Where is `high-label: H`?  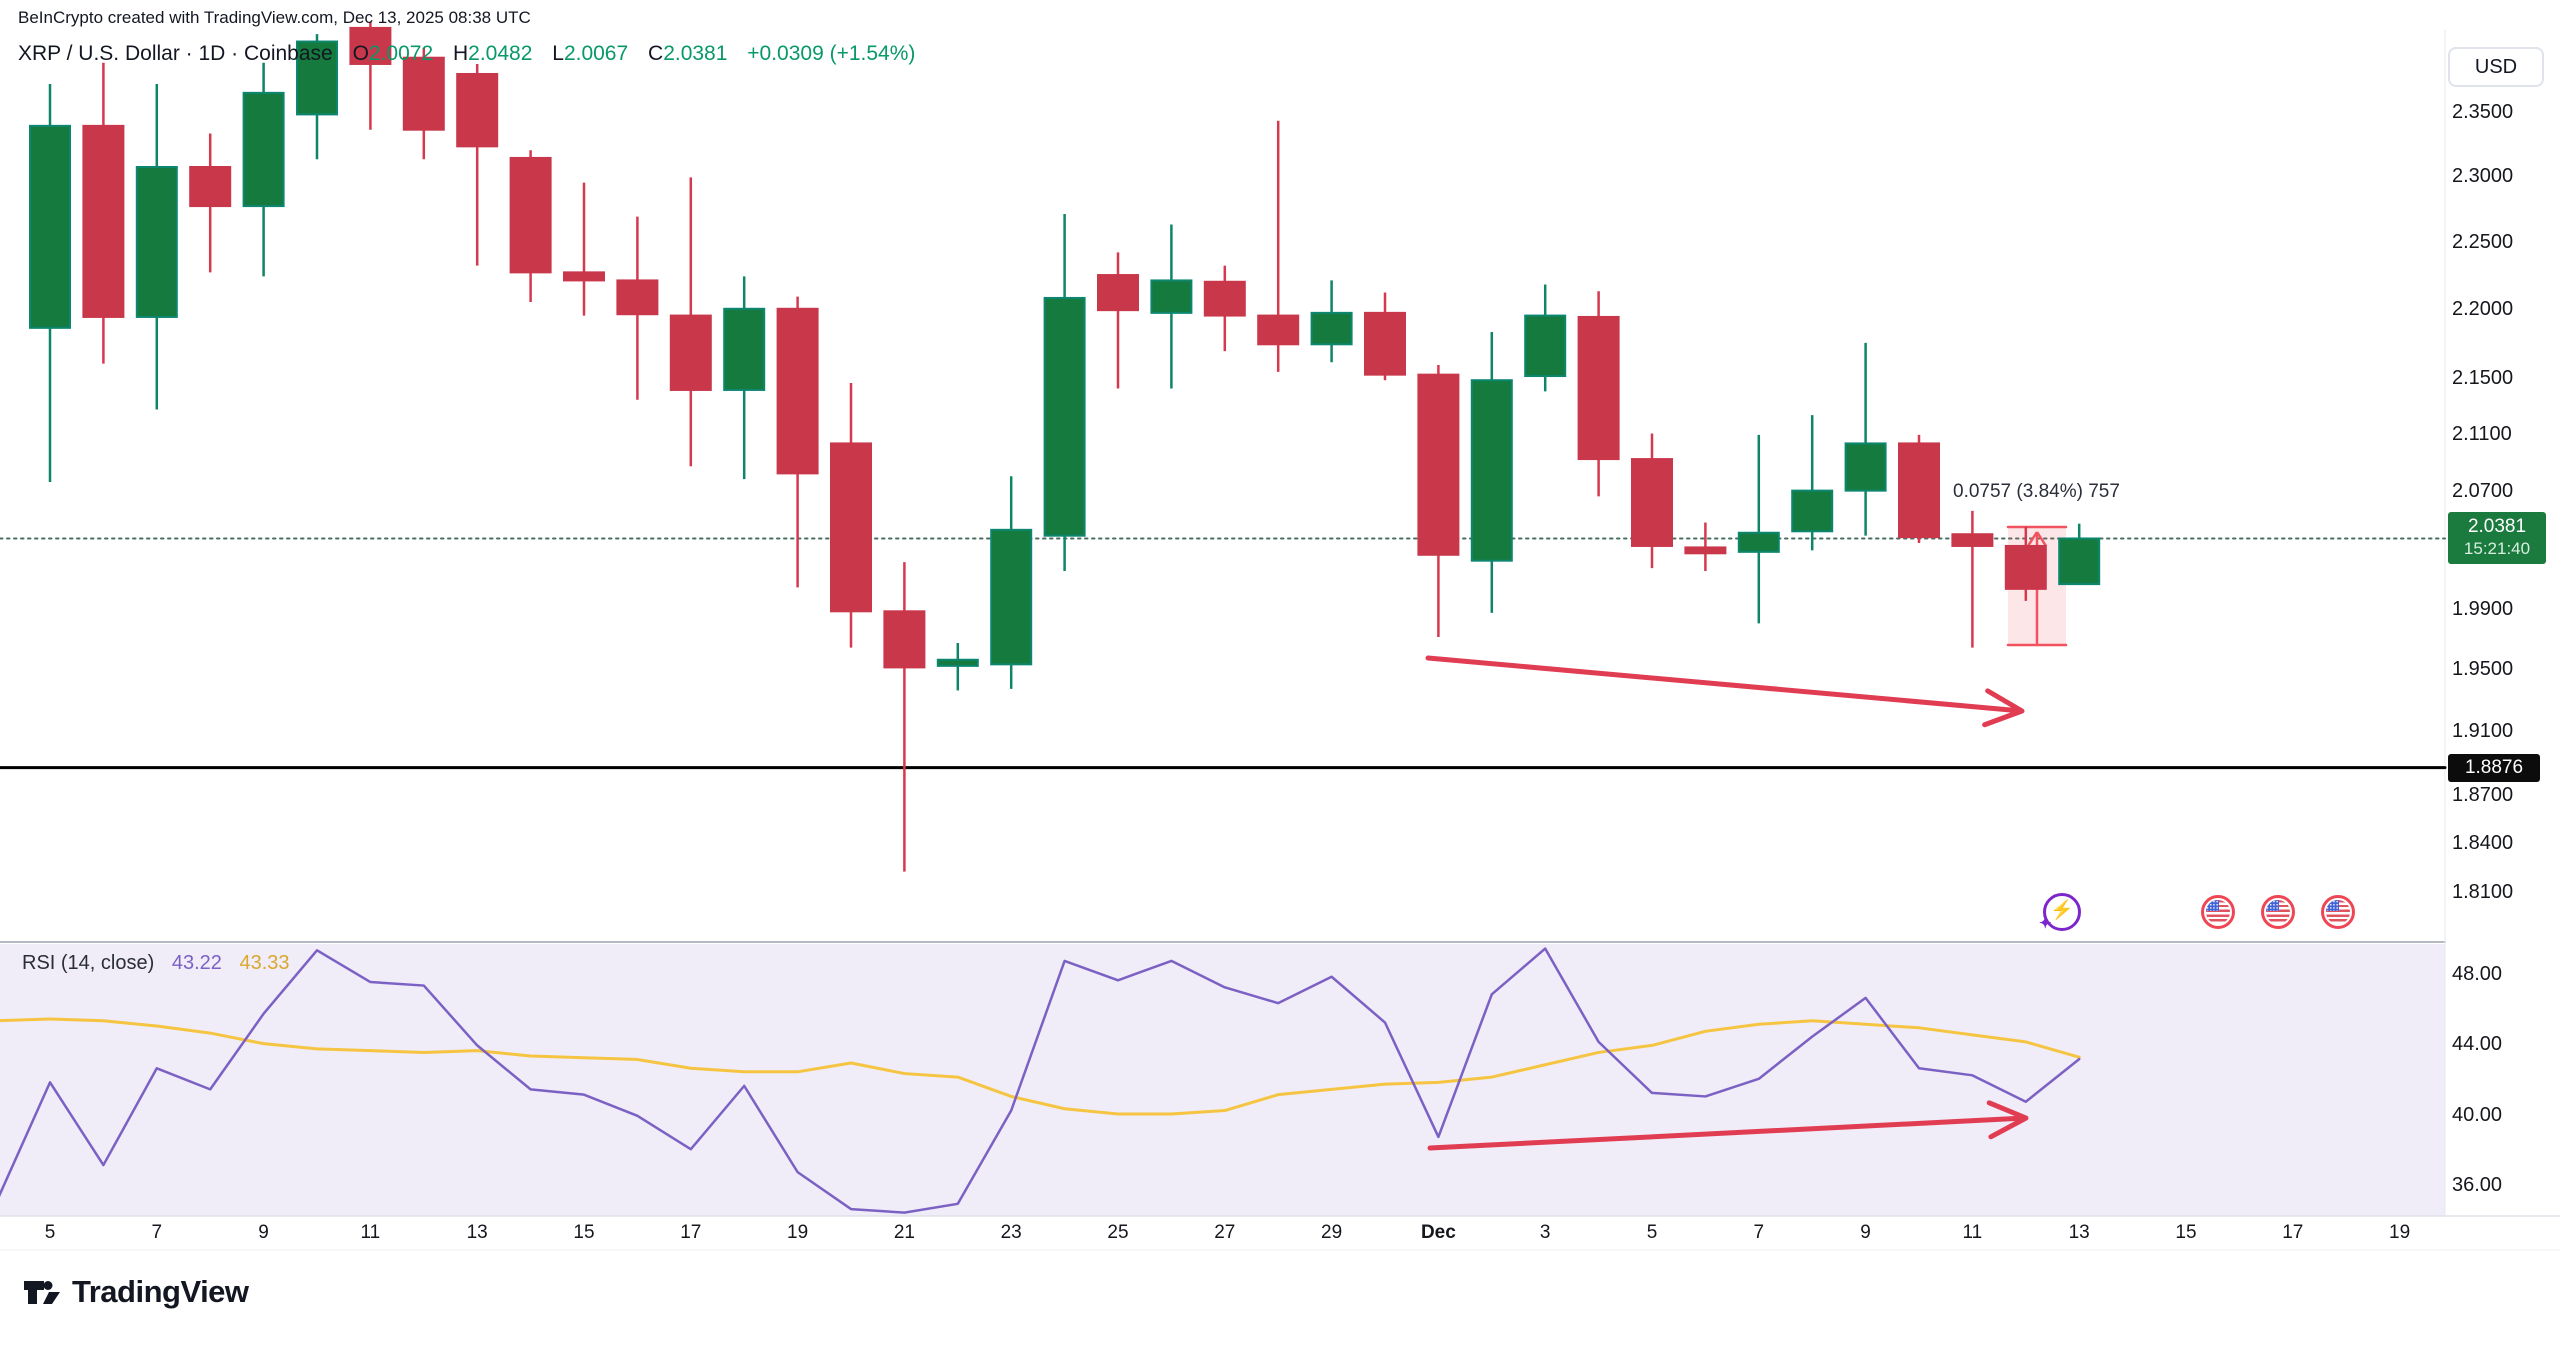
high-label: H is located at coordinates (461, 53).